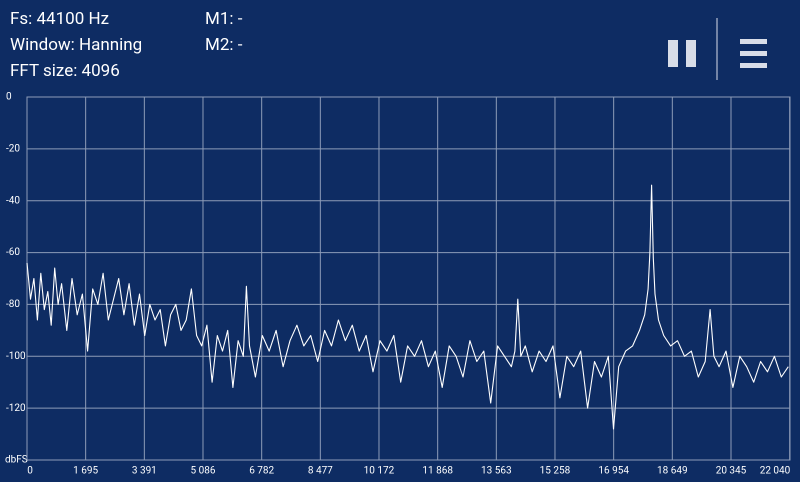 Image resolution: width=800 pixels, height=482 pixels. What do you see at coordinates (16, 356) in the screenshot?
I see `y-tick-label: -100` at bounding box center [16, 356].